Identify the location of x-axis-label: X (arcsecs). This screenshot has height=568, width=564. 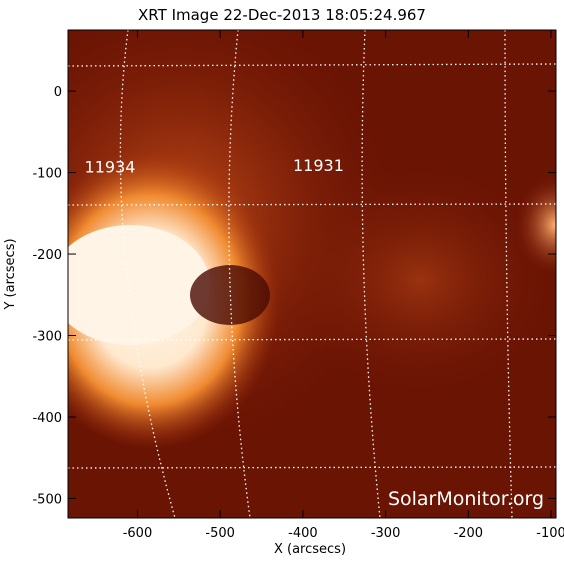
(310, 549).